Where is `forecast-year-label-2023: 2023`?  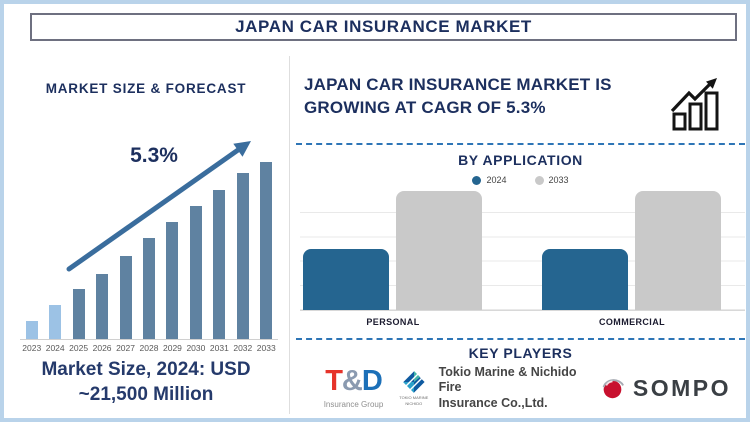
forecast-year-label-2023: 2023 is located at coordinates (32, 348).